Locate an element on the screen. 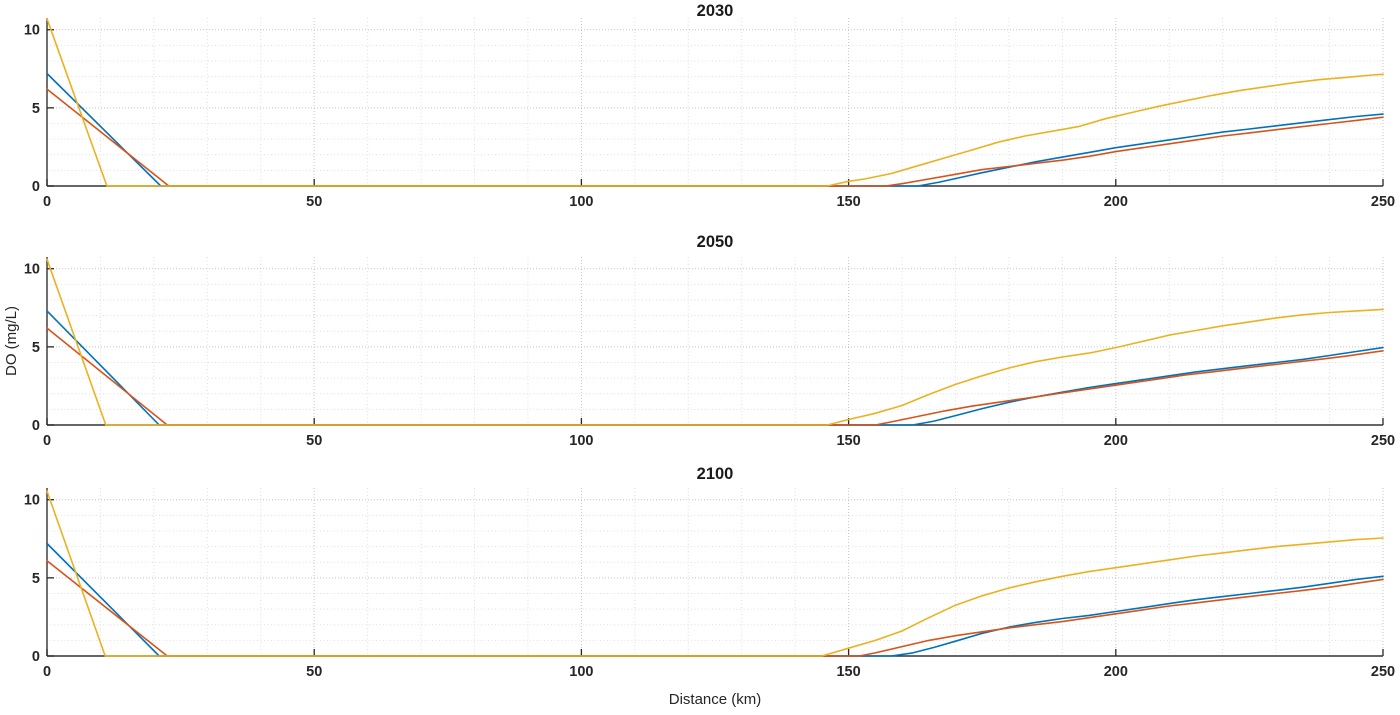 The height and width of the screenshot is (715, 1400). x-axis-label: Distance (km) is located at coordinates (715, 699).